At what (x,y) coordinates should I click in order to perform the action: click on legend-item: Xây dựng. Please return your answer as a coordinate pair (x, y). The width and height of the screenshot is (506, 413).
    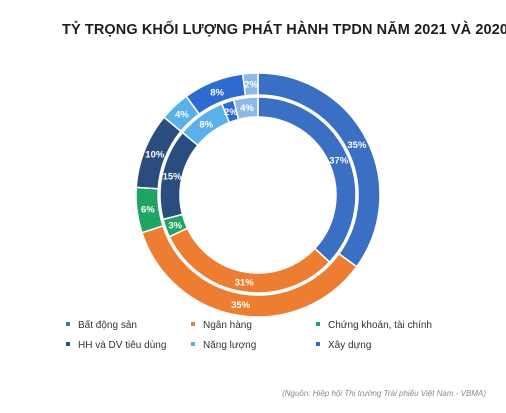
    Looking at the image, I should click on (343, 345).